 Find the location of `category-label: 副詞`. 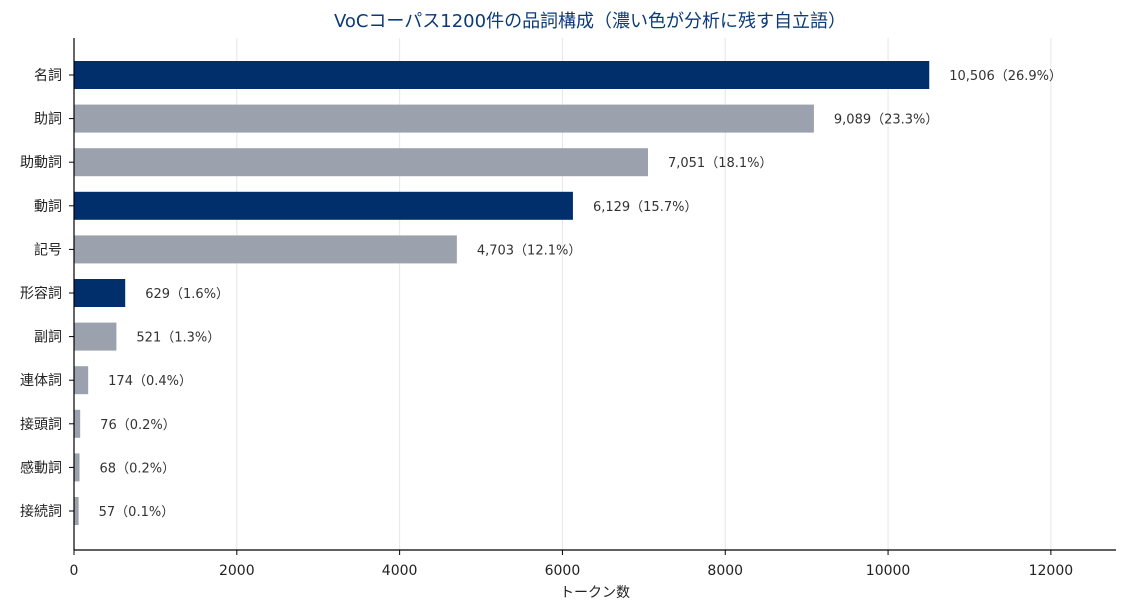

category-label: 副詞 is located at coordinates (48, 338).